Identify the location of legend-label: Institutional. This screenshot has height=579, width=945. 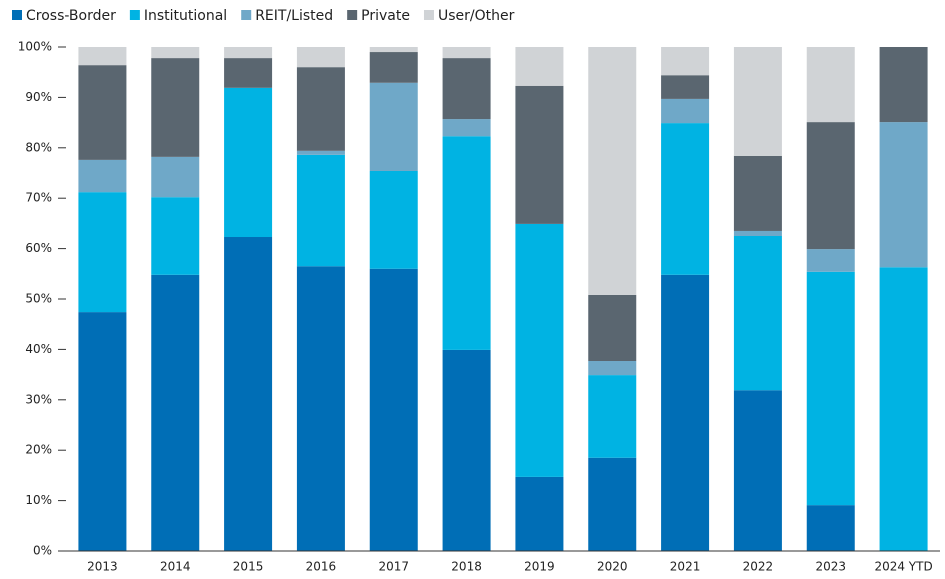
(185, 16).